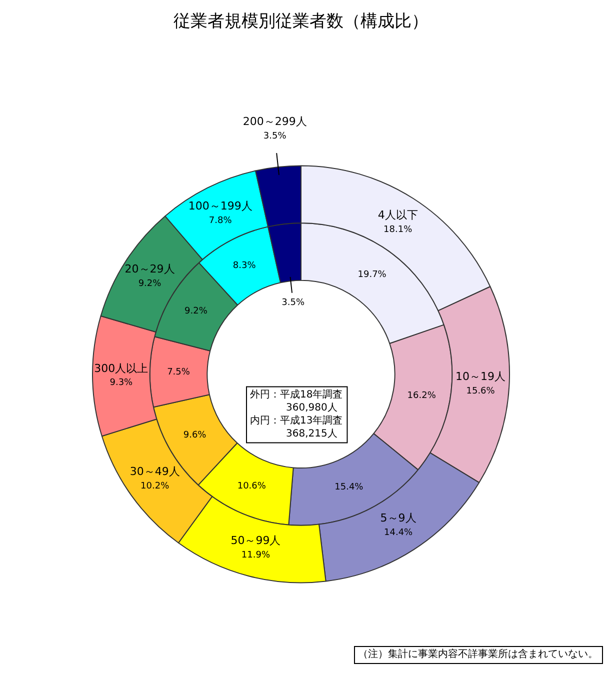  What do you see at coordinates (121, 368) in the screenshot?
I see `slice-label: 300人以上` at bounding box center [121, 368].